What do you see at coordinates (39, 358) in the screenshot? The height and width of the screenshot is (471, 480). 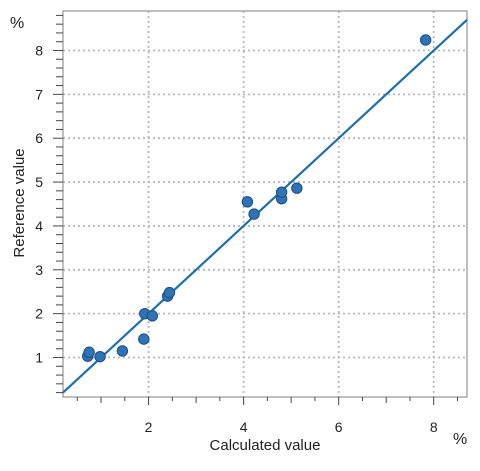 I see `y-tick-label: 1` at bounding box center [39, 358].